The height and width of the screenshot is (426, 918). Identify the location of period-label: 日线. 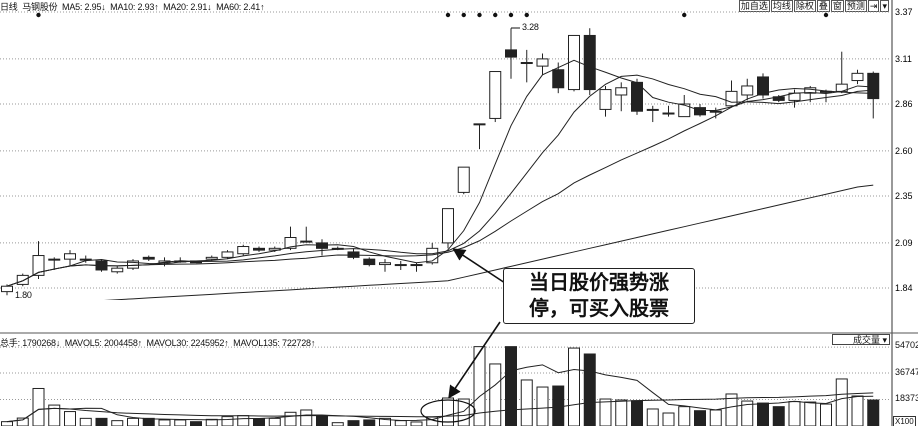
(9, 7).